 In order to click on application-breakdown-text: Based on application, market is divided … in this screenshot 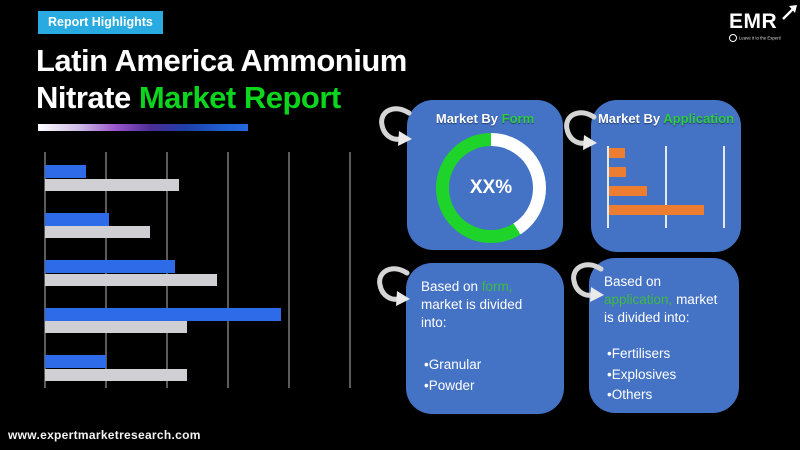, I will do `click(664, 292)`.